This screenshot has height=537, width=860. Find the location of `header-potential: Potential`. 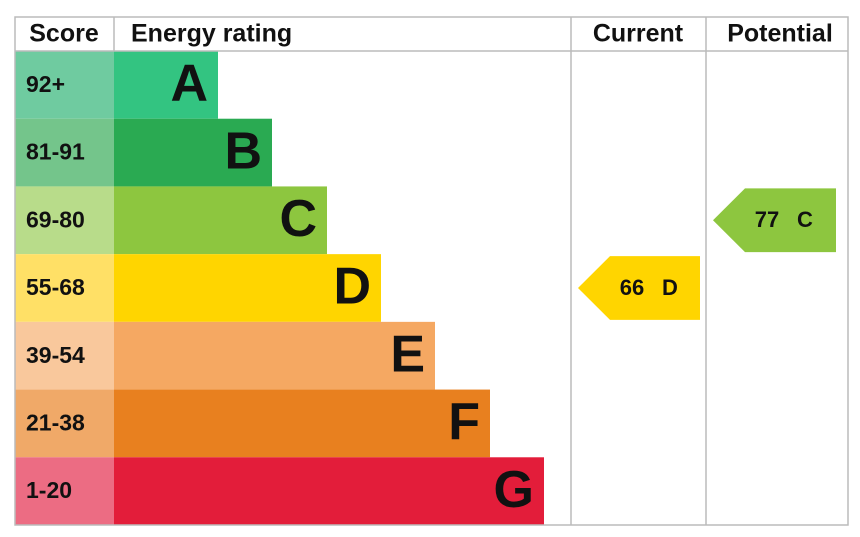

header-potential: Potential is located at coordinates (780, 34).